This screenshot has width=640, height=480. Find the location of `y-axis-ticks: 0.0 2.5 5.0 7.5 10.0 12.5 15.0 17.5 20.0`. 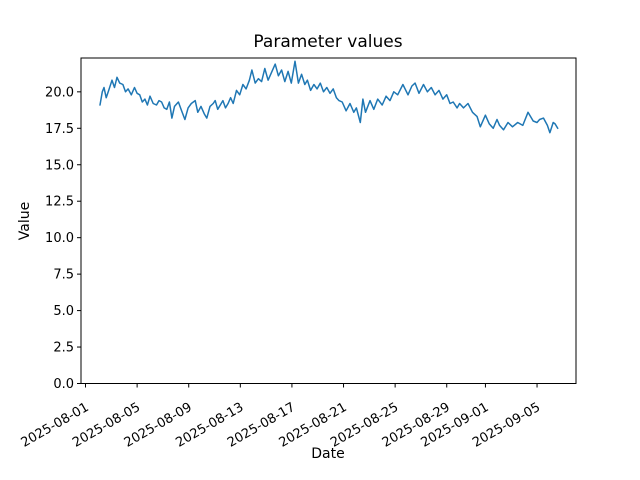

y-axis-ticks: 0.0 2.5 5.0 7.5 10.0 12.5 15.0 17.5 20.0 is located at coordinates (63, 238).